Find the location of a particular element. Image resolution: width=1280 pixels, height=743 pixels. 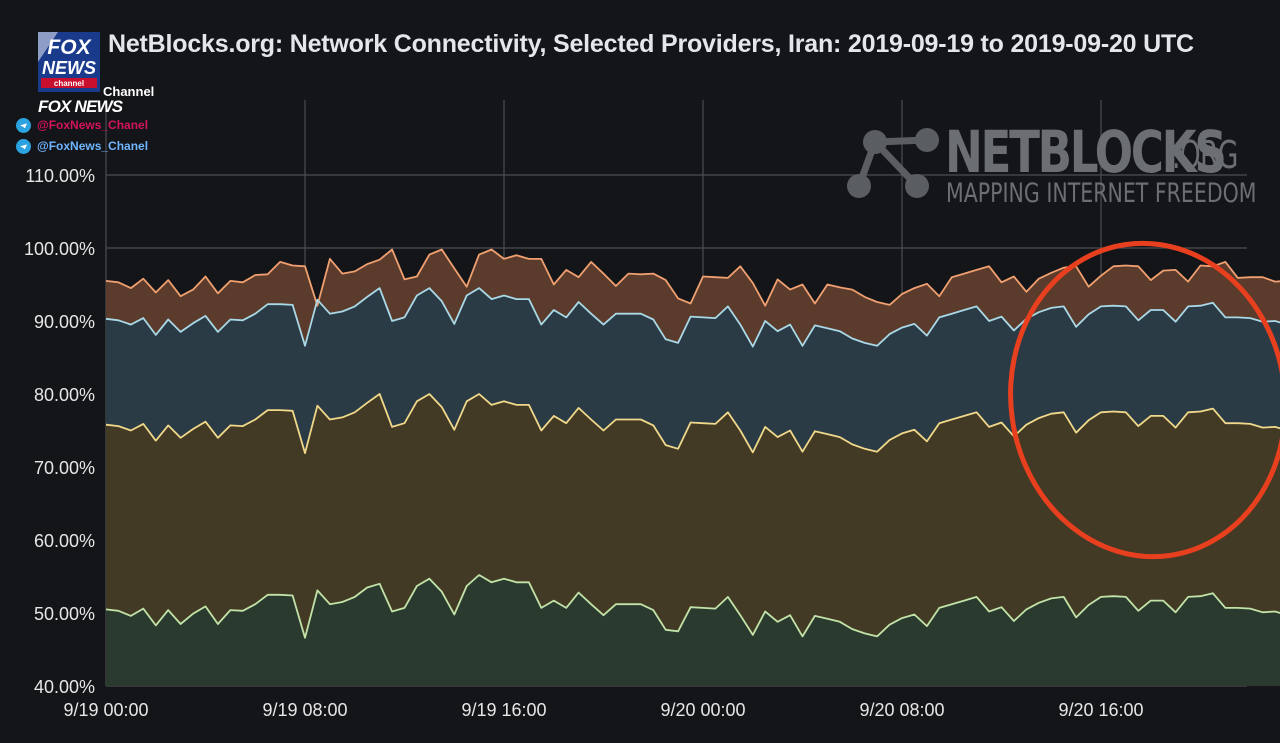

fox-news-logo: FOX NEWS channel is located at coordinates (69, 62).